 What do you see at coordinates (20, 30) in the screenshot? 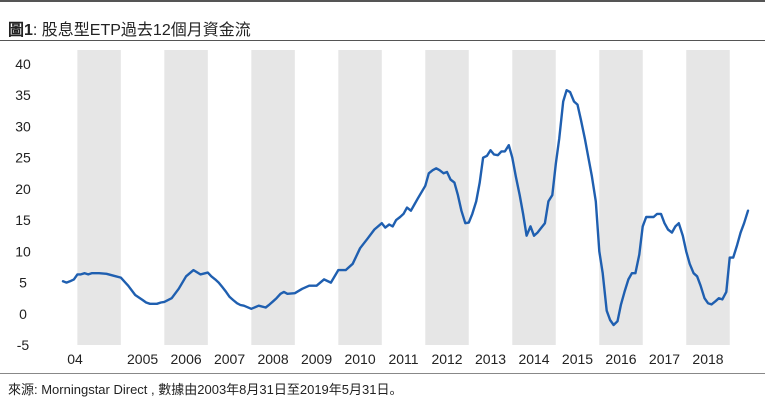
I see `figure-number: 圖1` at bounding box center [20, 30].